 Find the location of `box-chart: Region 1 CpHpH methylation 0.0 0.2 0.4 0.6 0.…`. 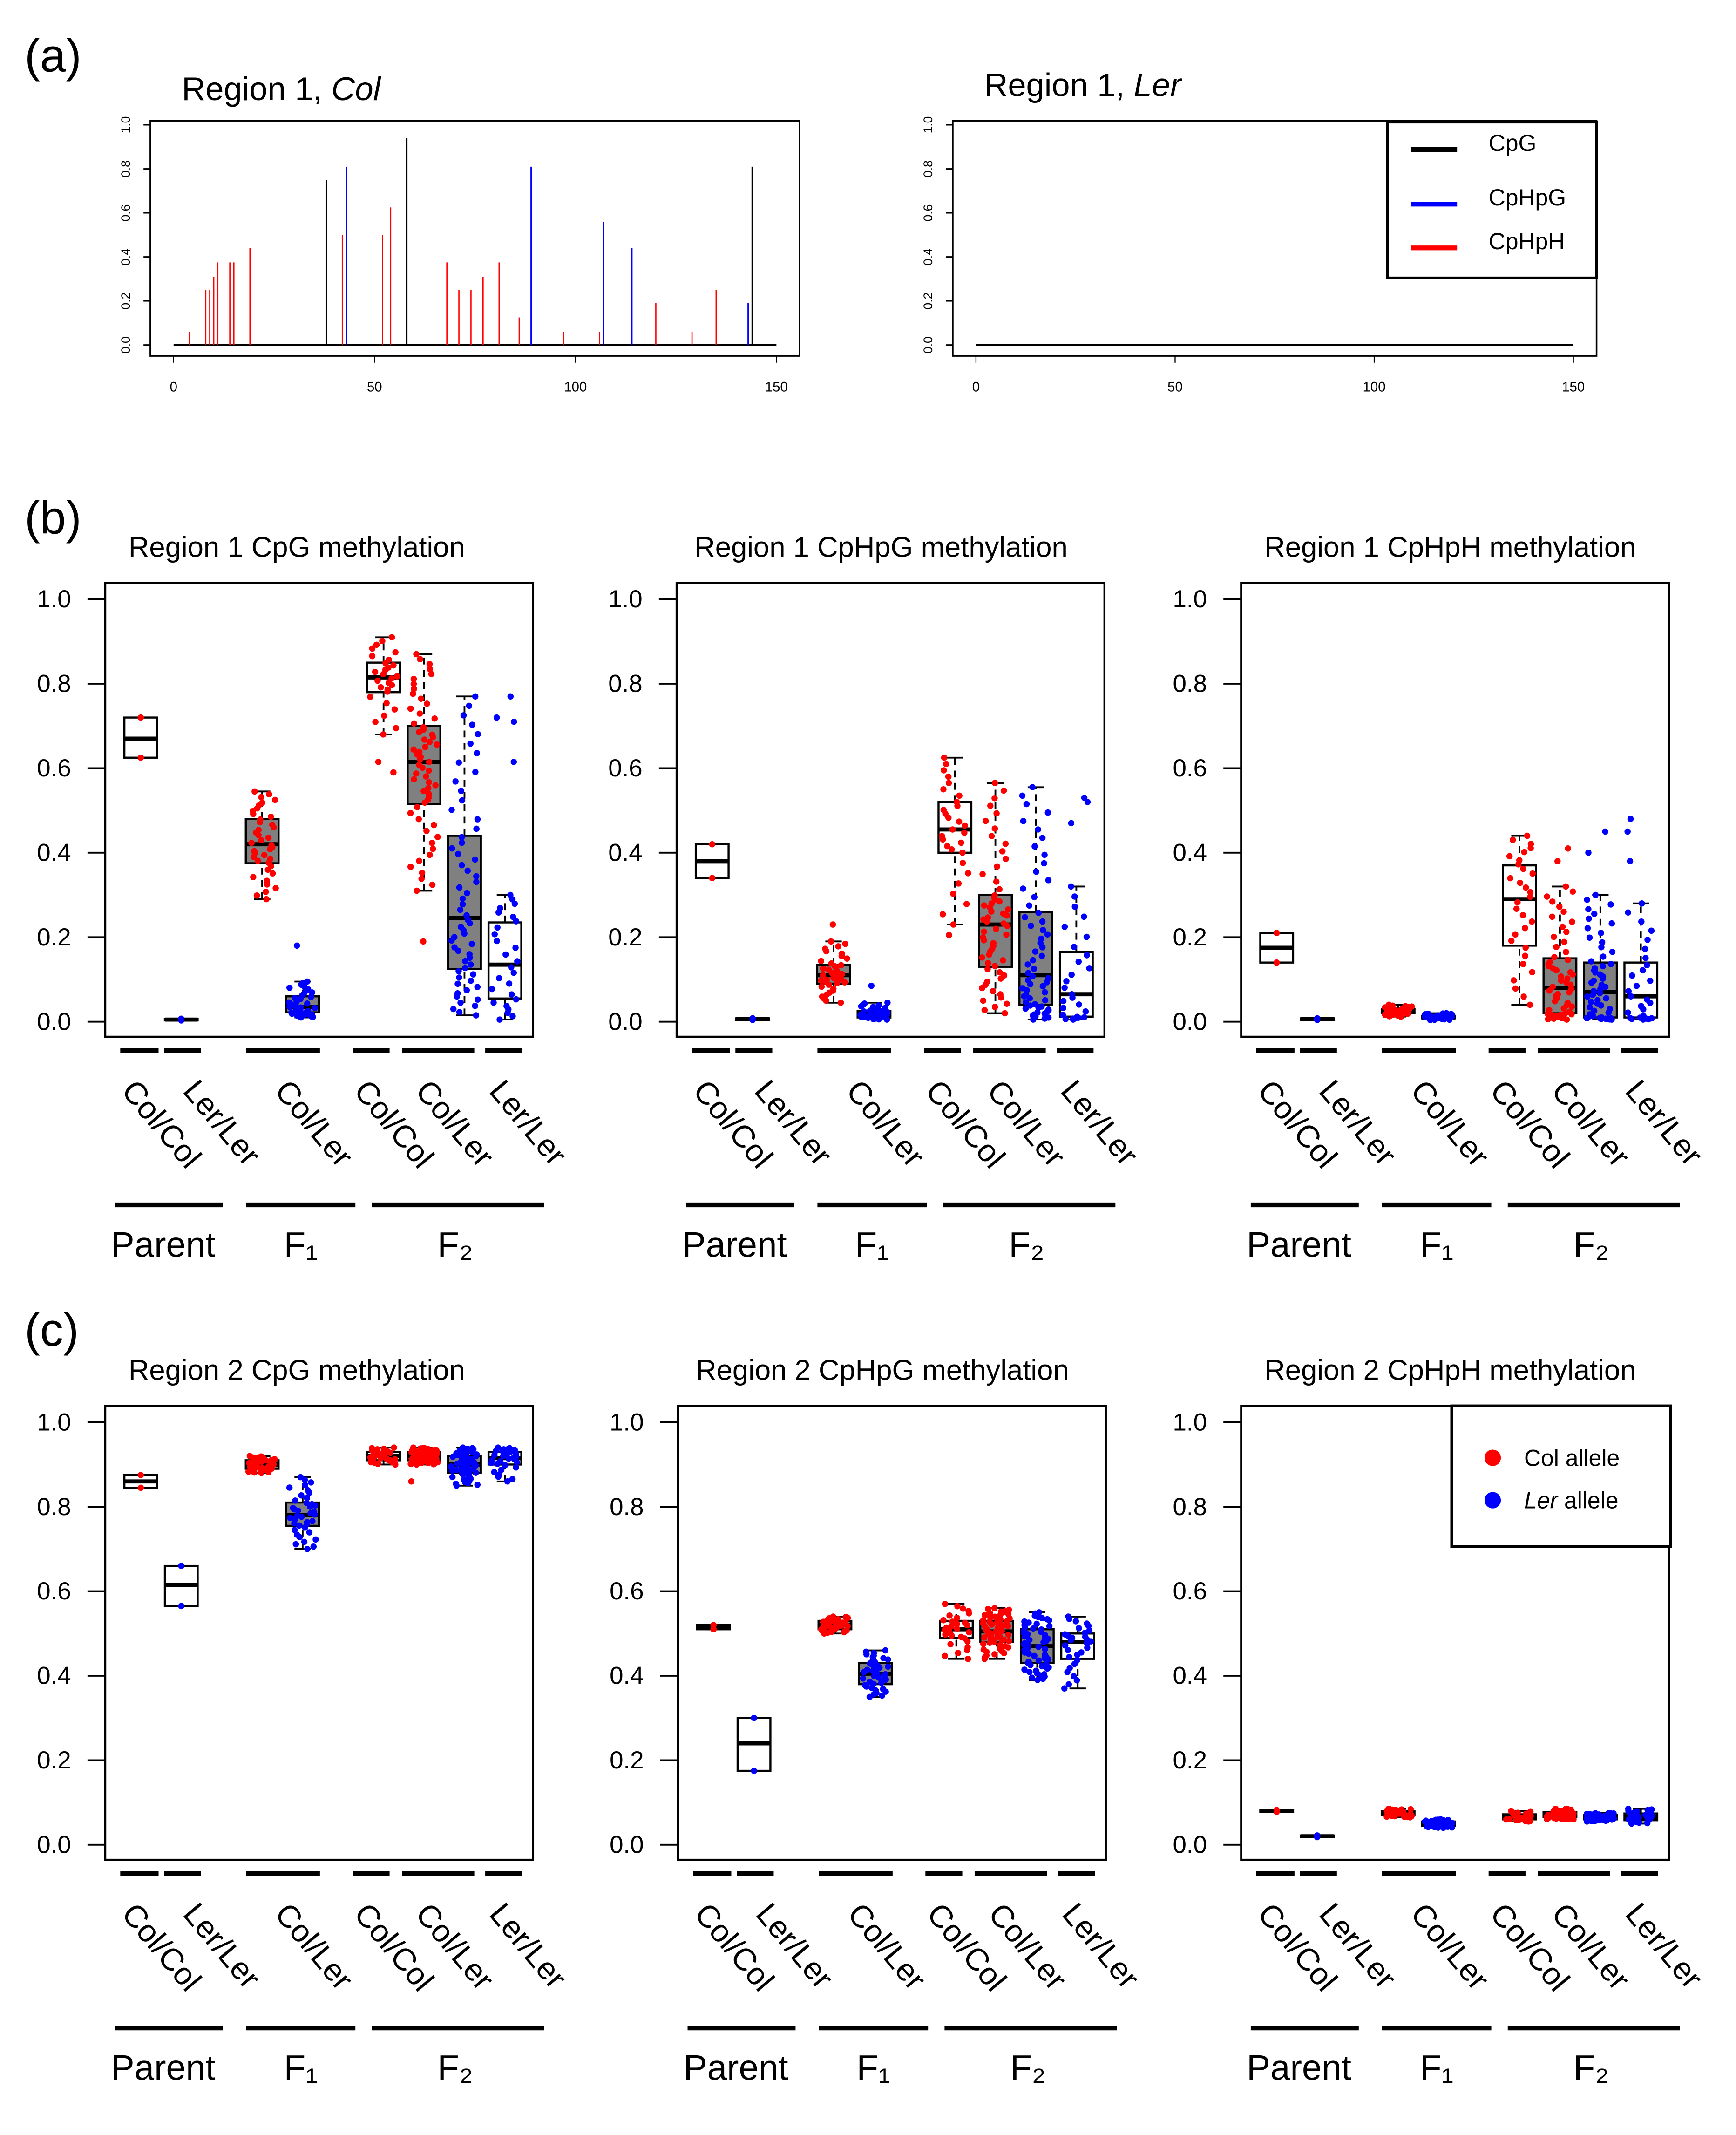

box-chart: Region 1 CpHpH methylation 0.0 0.2 0.4 0.6 0.… is located at coordinates (1441, 898).